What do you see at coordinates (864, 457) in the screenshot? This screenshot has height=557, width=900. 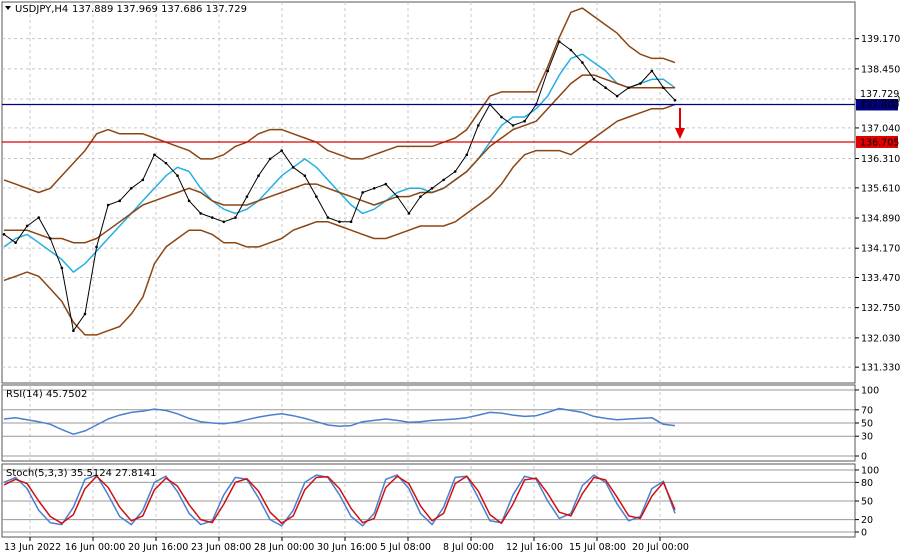 I see `rsi-y-tick-label: 0` at bounding box center [864, 457].